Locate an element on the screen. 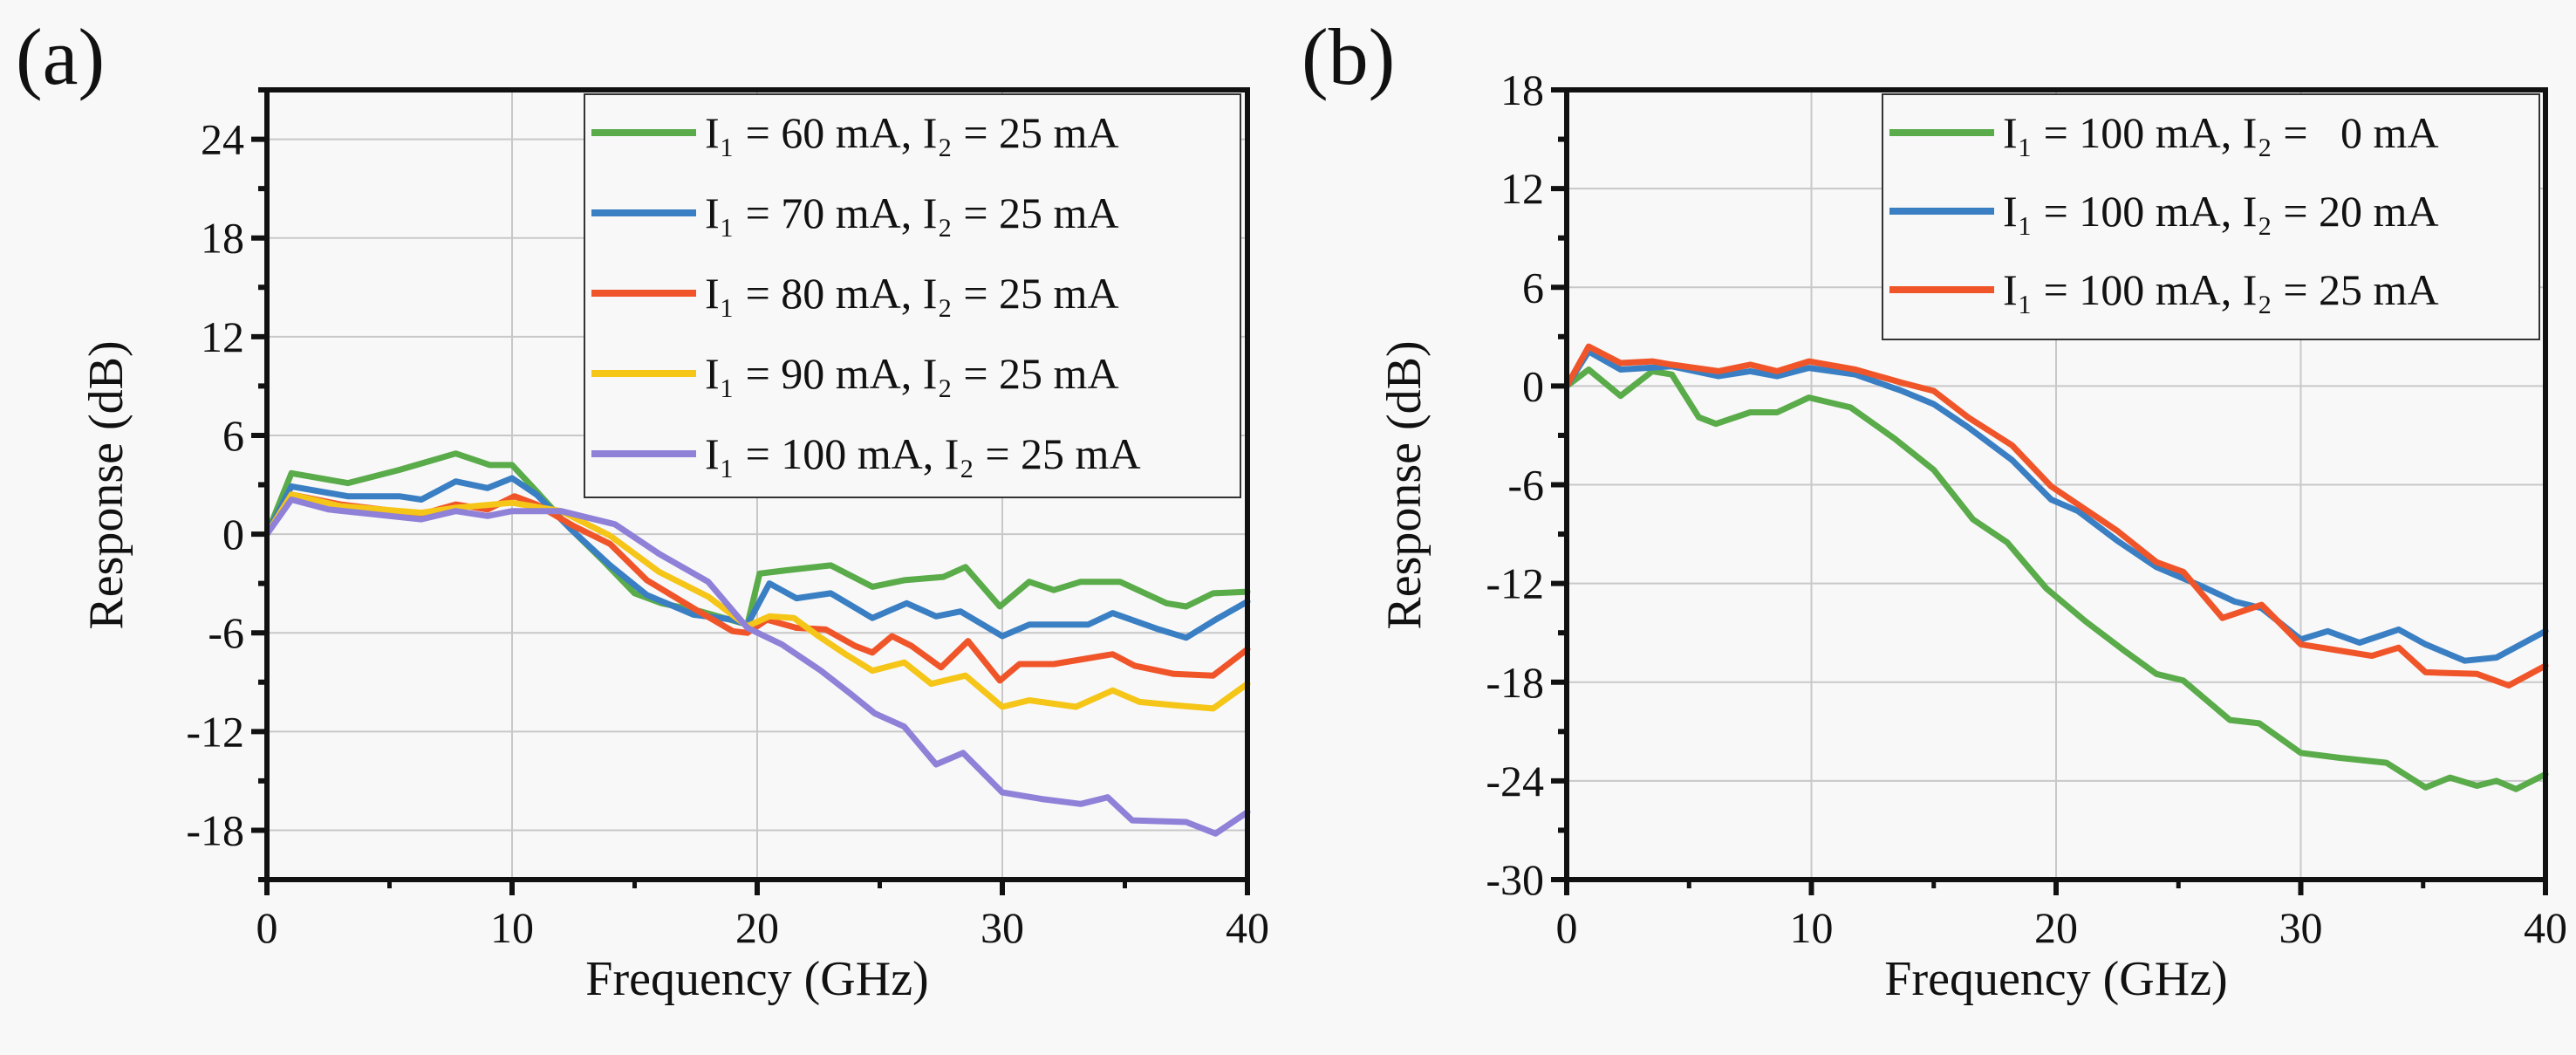  legend-label-3: I₁ = 80 mA, I₂ = 25 mA is located at coordinates (912, 293).